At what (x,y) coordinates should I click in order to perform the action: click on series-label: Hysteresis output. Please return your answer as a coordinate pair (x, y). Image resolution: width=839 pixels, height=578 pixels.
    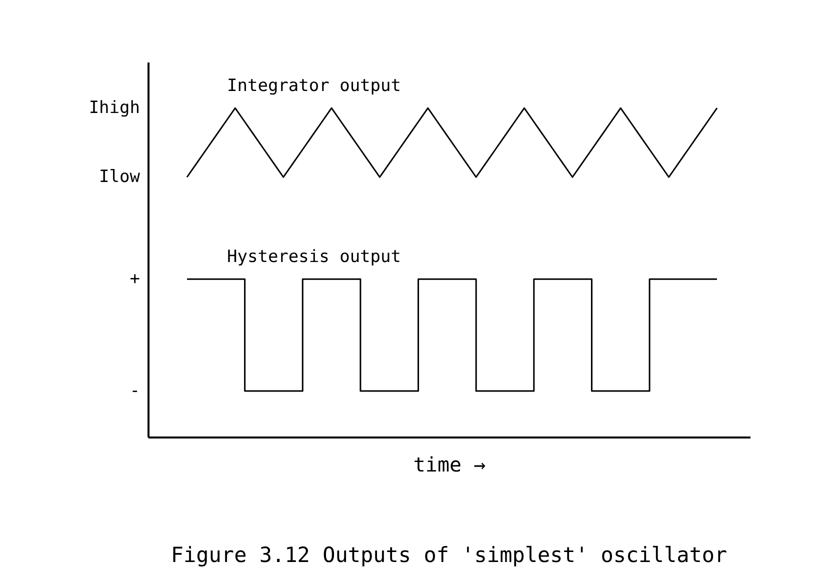
    Looking at the image, I should click on (314, 257).